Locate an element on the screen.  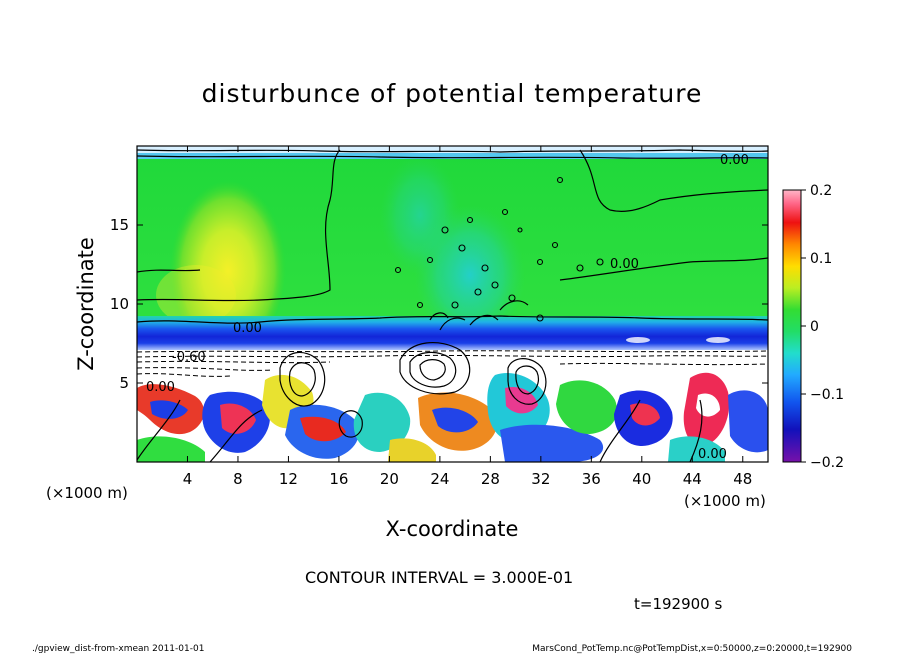
y-axis-label: Z-coordinate is located at coordinates (86, 304).